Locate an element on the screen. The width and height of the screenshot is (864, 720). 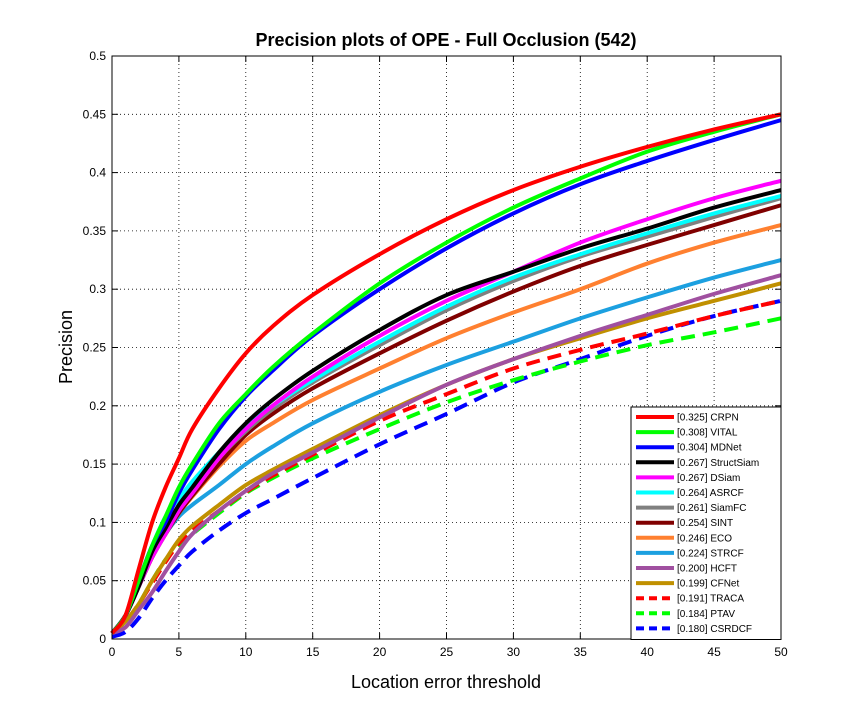
x-tick-label: 30 is located at coordinates (514, 652).